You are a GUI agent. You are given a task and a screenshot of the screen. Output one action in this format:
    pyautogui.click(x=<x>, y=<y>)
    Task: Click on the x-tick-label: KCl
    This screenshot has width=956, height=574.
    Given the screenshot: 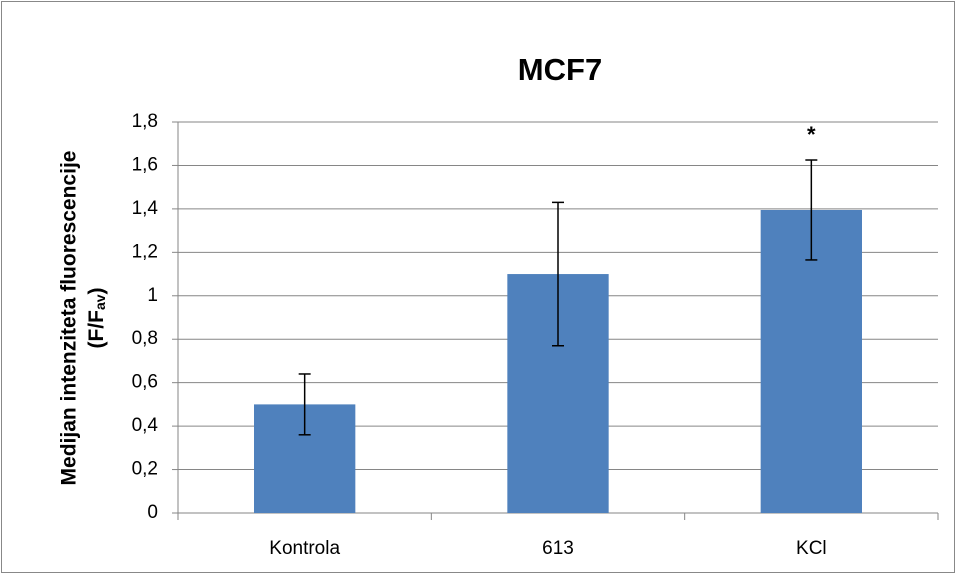 What is the action you would take?
    pyautogui.click(x=811, y=548)
    